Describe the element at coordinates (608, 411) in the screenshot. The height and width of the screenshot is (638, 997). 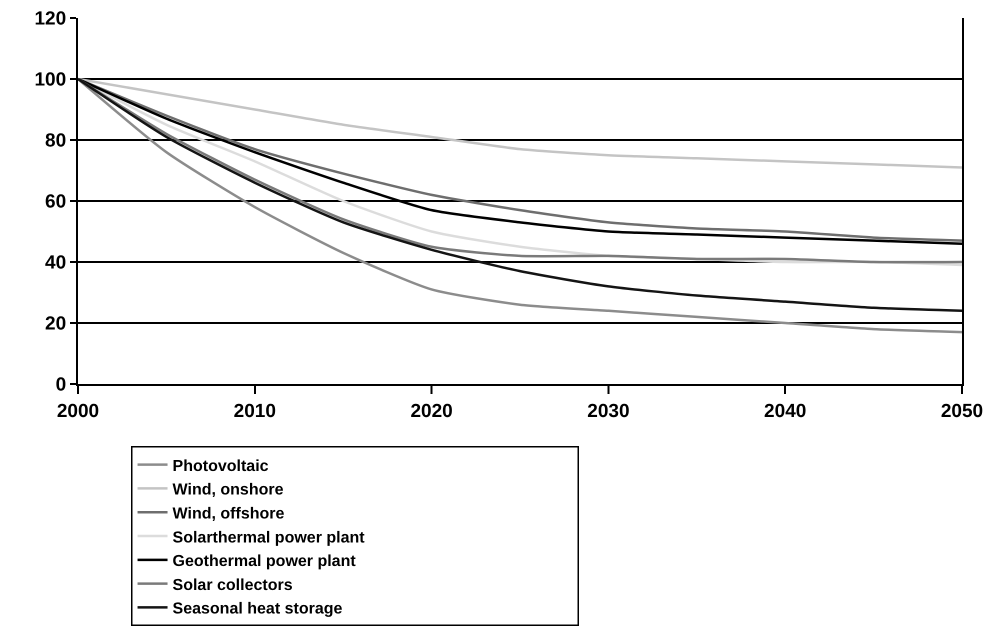
I see `x-tick-label: 2030` at that location.